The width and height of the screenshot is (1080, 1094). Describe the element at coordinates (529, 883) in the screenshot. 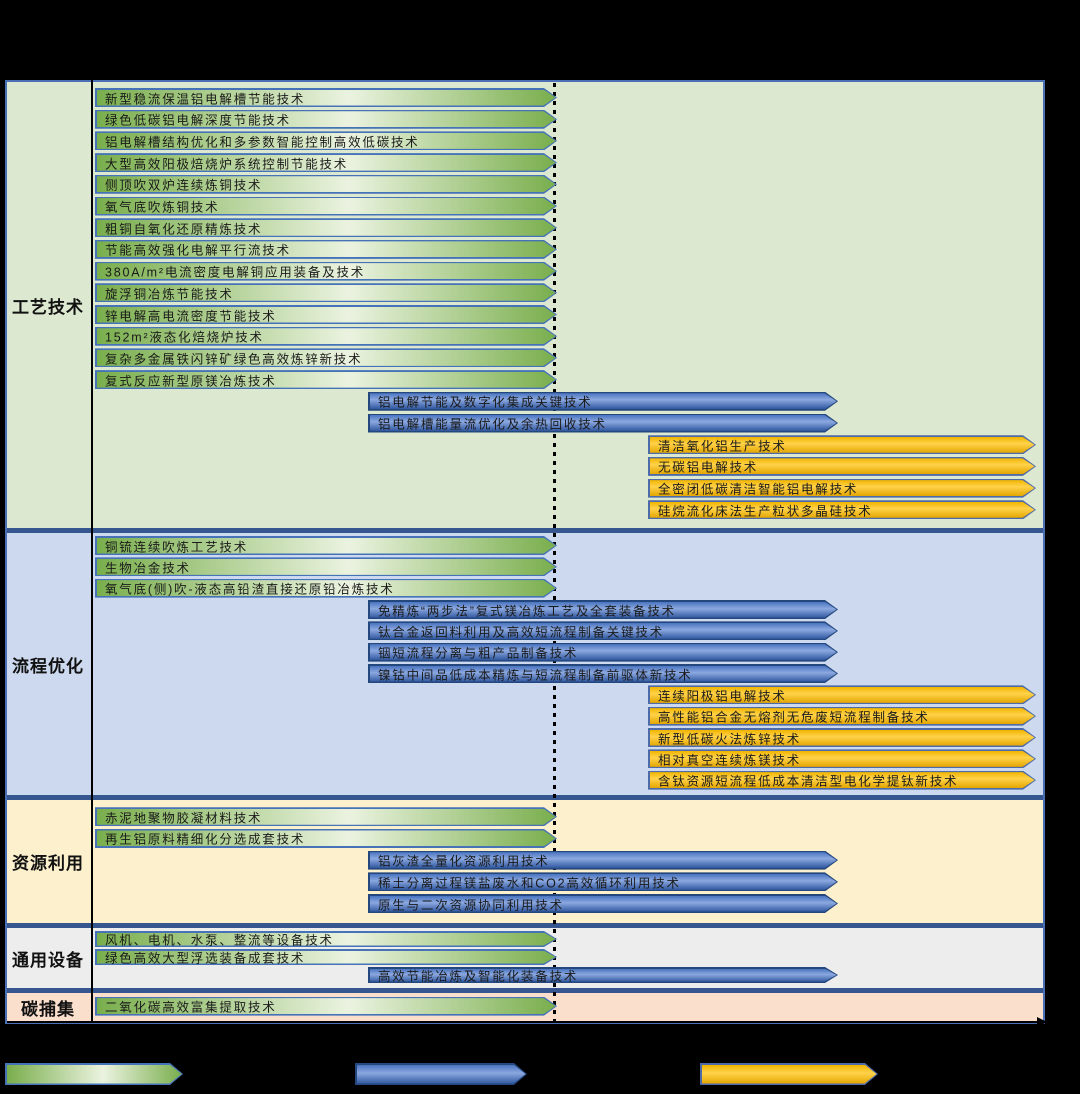

I see `tech-bar-label: 稀土分离过程镁盐废水和CO2高效循环利用技术` at that location.